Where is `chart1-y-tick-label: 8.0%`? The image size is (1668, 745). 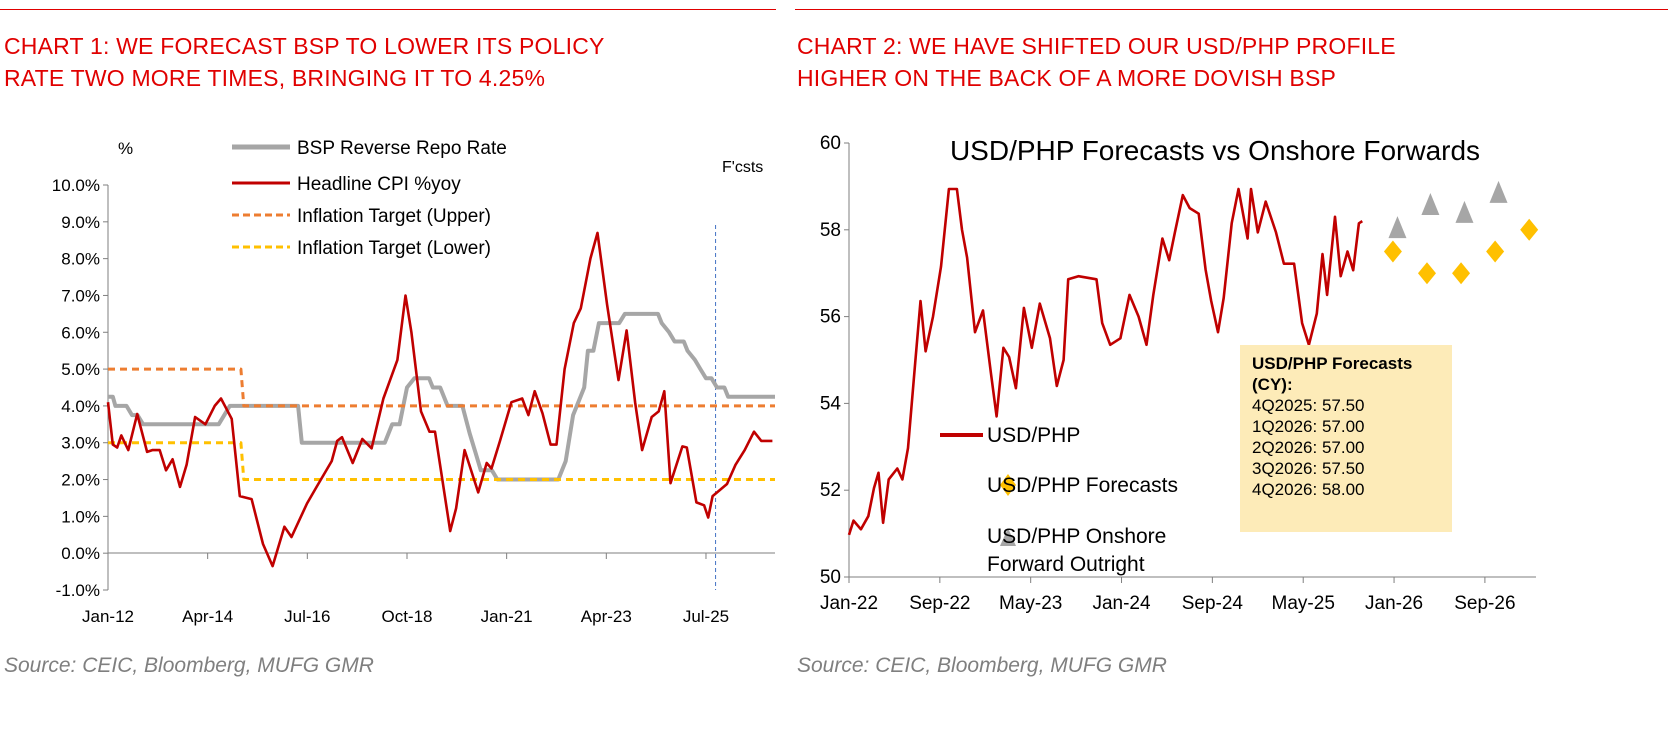 chart1-y-tick-label: 8.0% is located at coordinates (80, 259).